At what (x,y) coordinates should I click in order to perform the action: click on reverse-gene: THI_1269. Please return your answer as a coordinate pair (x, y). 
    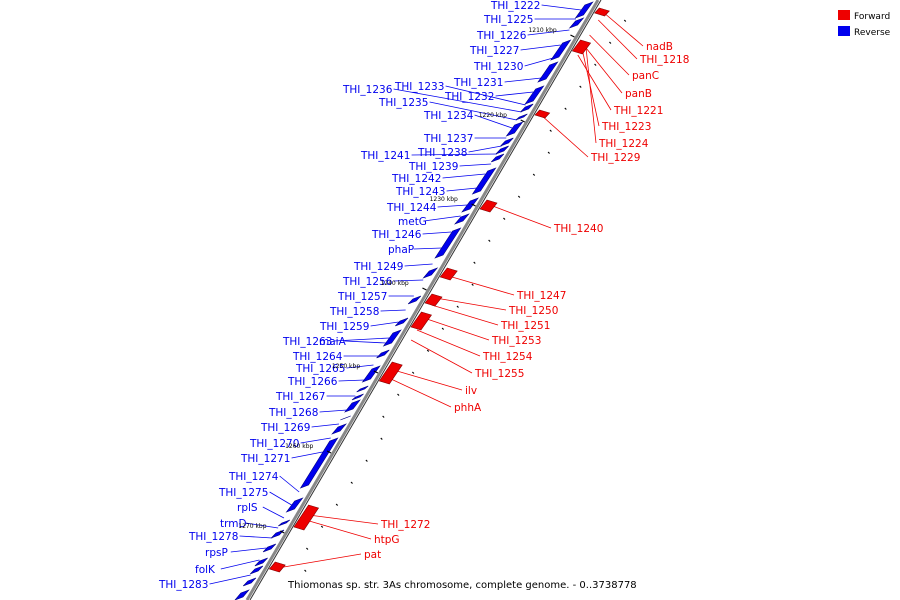
    Looking at the image, I should click on (300, 428).